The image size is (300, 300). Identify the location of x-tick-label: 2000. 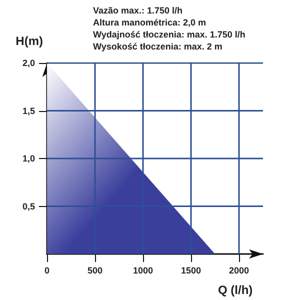
(239, 271).